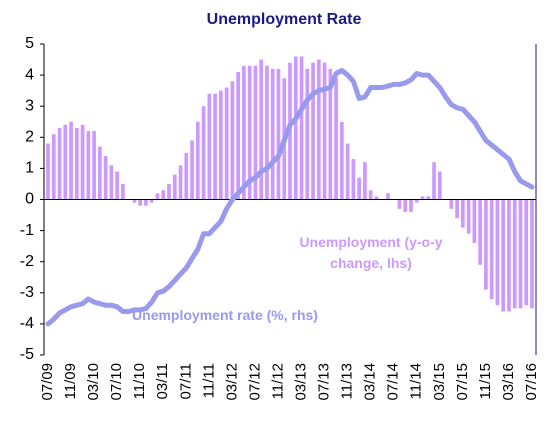  Describe the element at coordinates (300, 382) in the screenshot. I see `x-tick-label: 03/13` at that location.